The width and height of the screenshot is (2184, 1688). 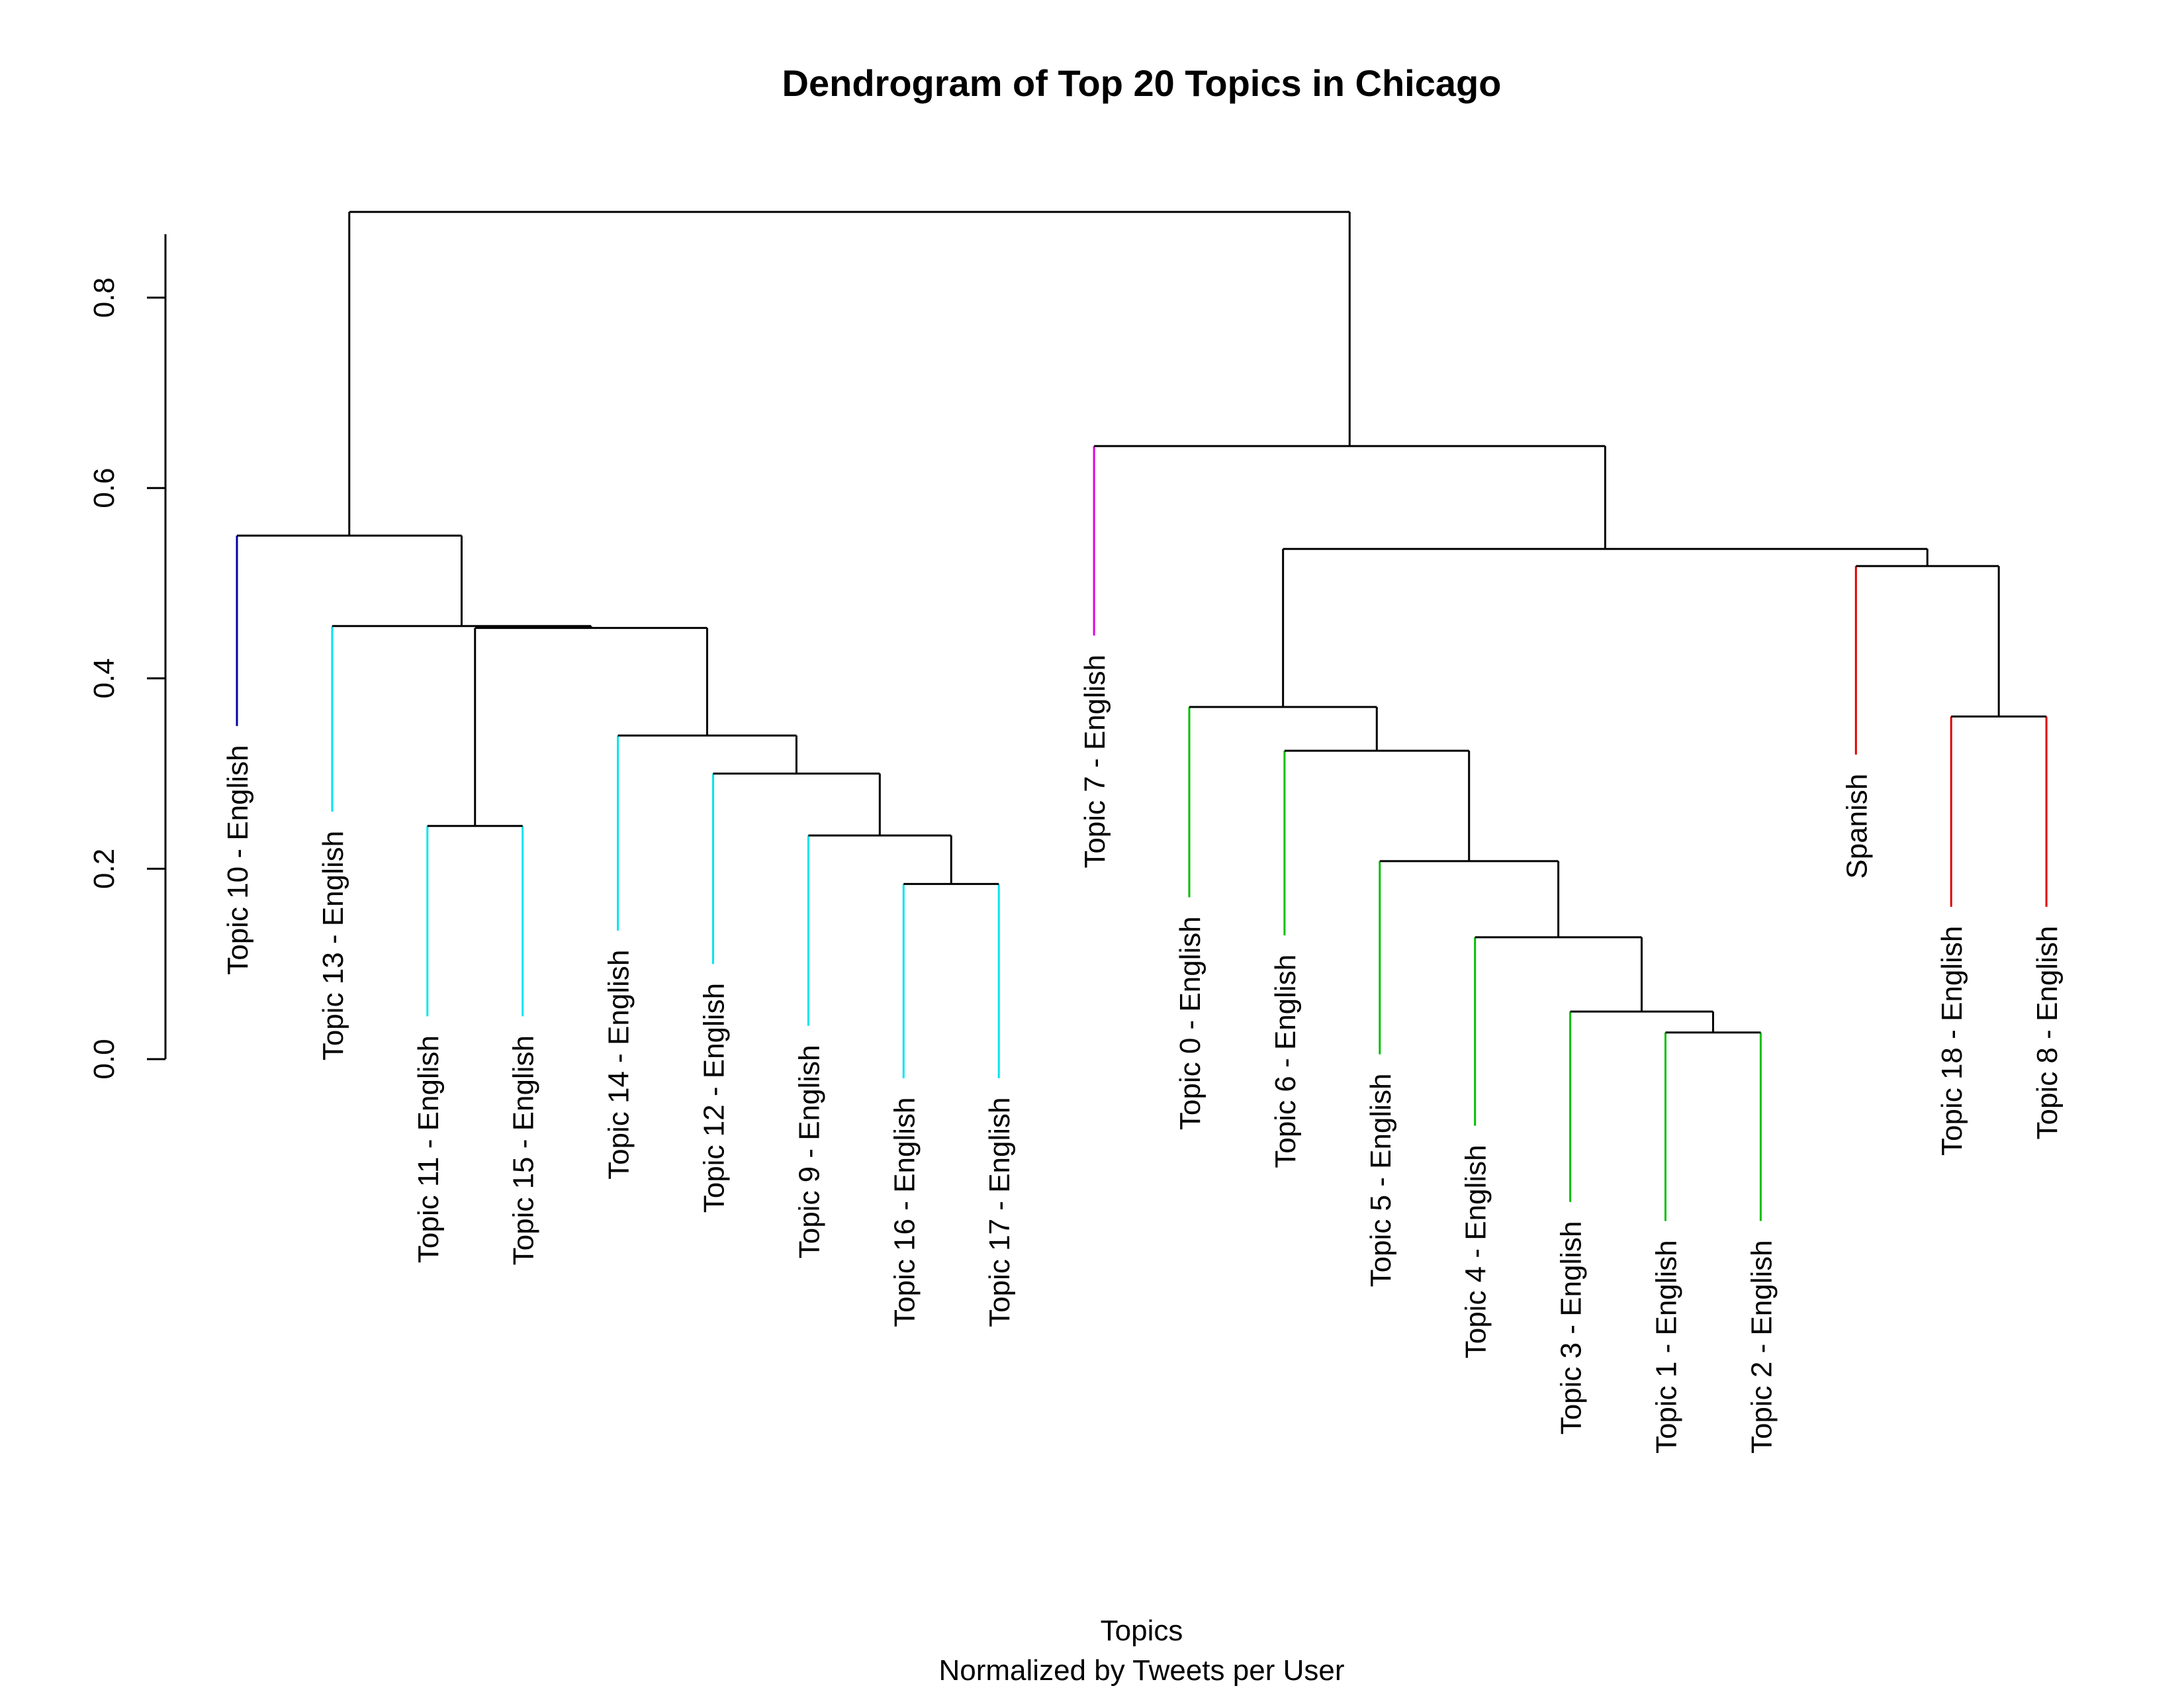 I want to click on leaf-label: Topic 13 - English, so click(x=333, y=945).